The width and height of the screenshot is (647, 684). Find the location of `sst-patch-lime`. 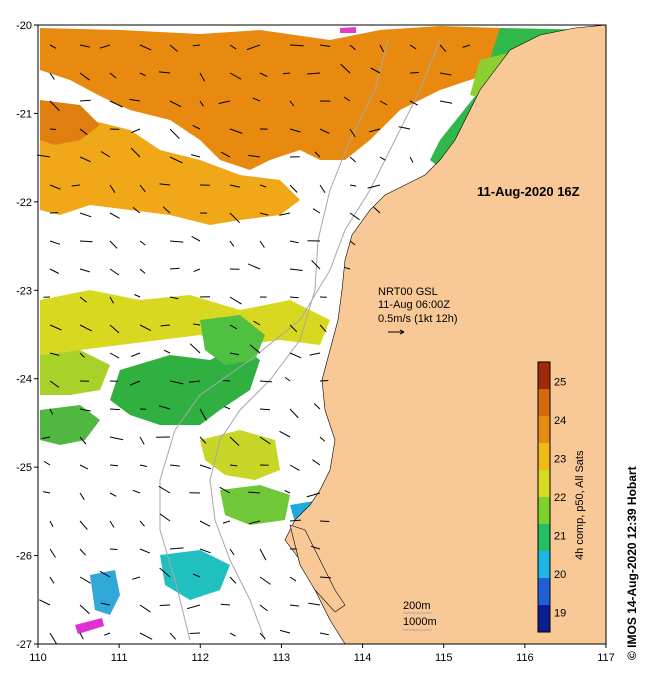

sst-patch-lime is located at coordinates (75, 372).